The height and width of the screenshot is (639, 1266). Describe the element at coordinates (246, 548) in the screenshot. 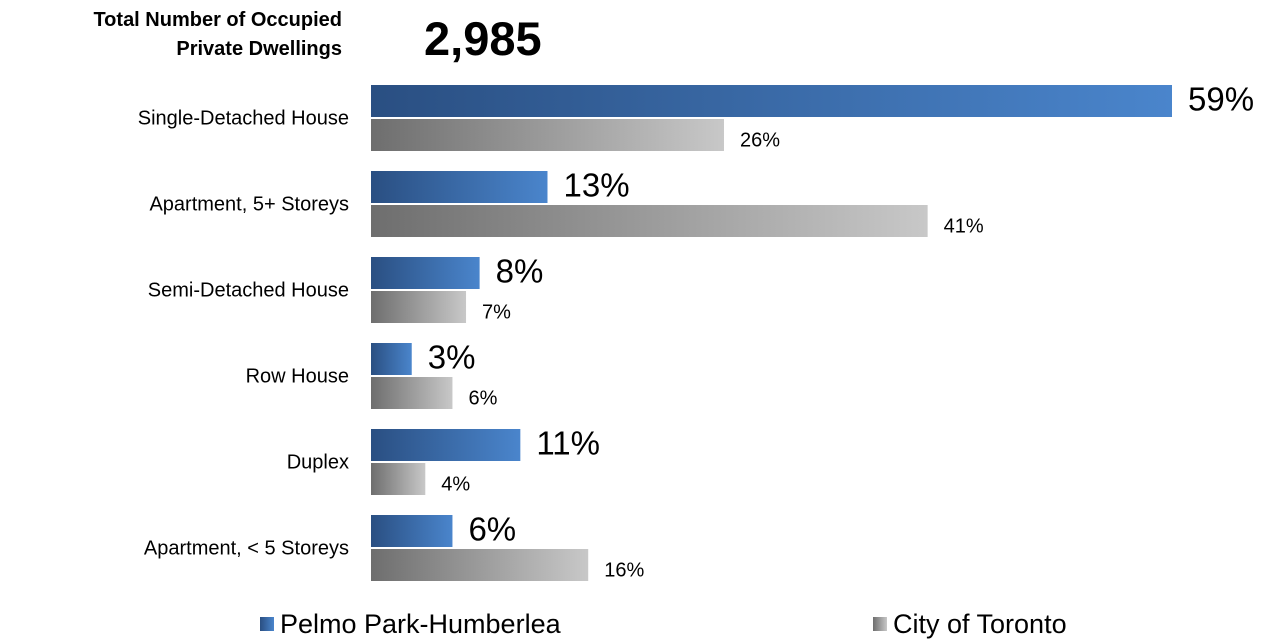

I see `category-label: Apartment, < 5 Storeys` at that location.